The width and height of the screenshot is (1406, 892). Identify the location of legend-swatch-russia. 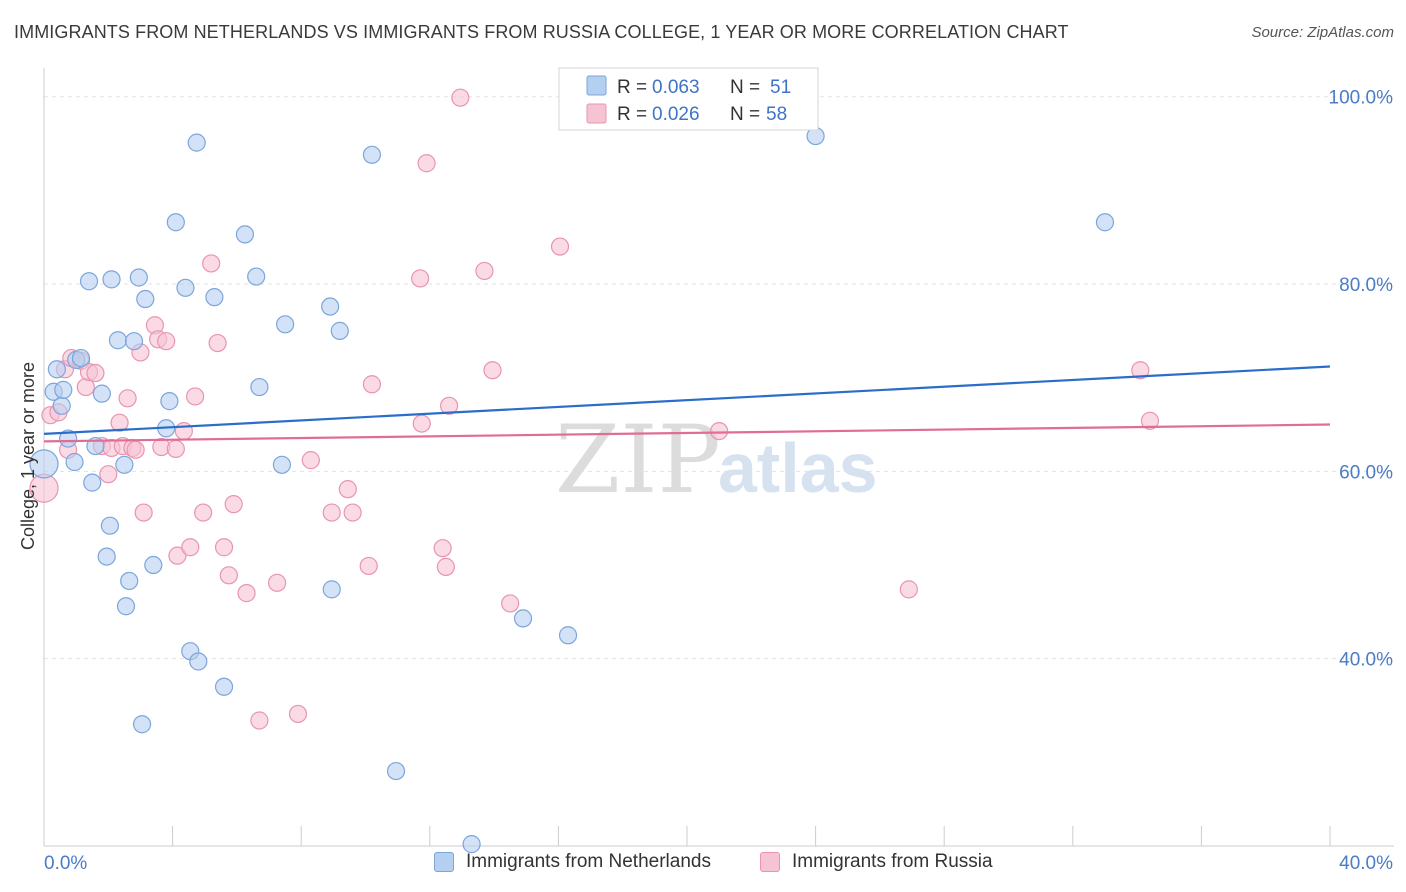
(770, 862).